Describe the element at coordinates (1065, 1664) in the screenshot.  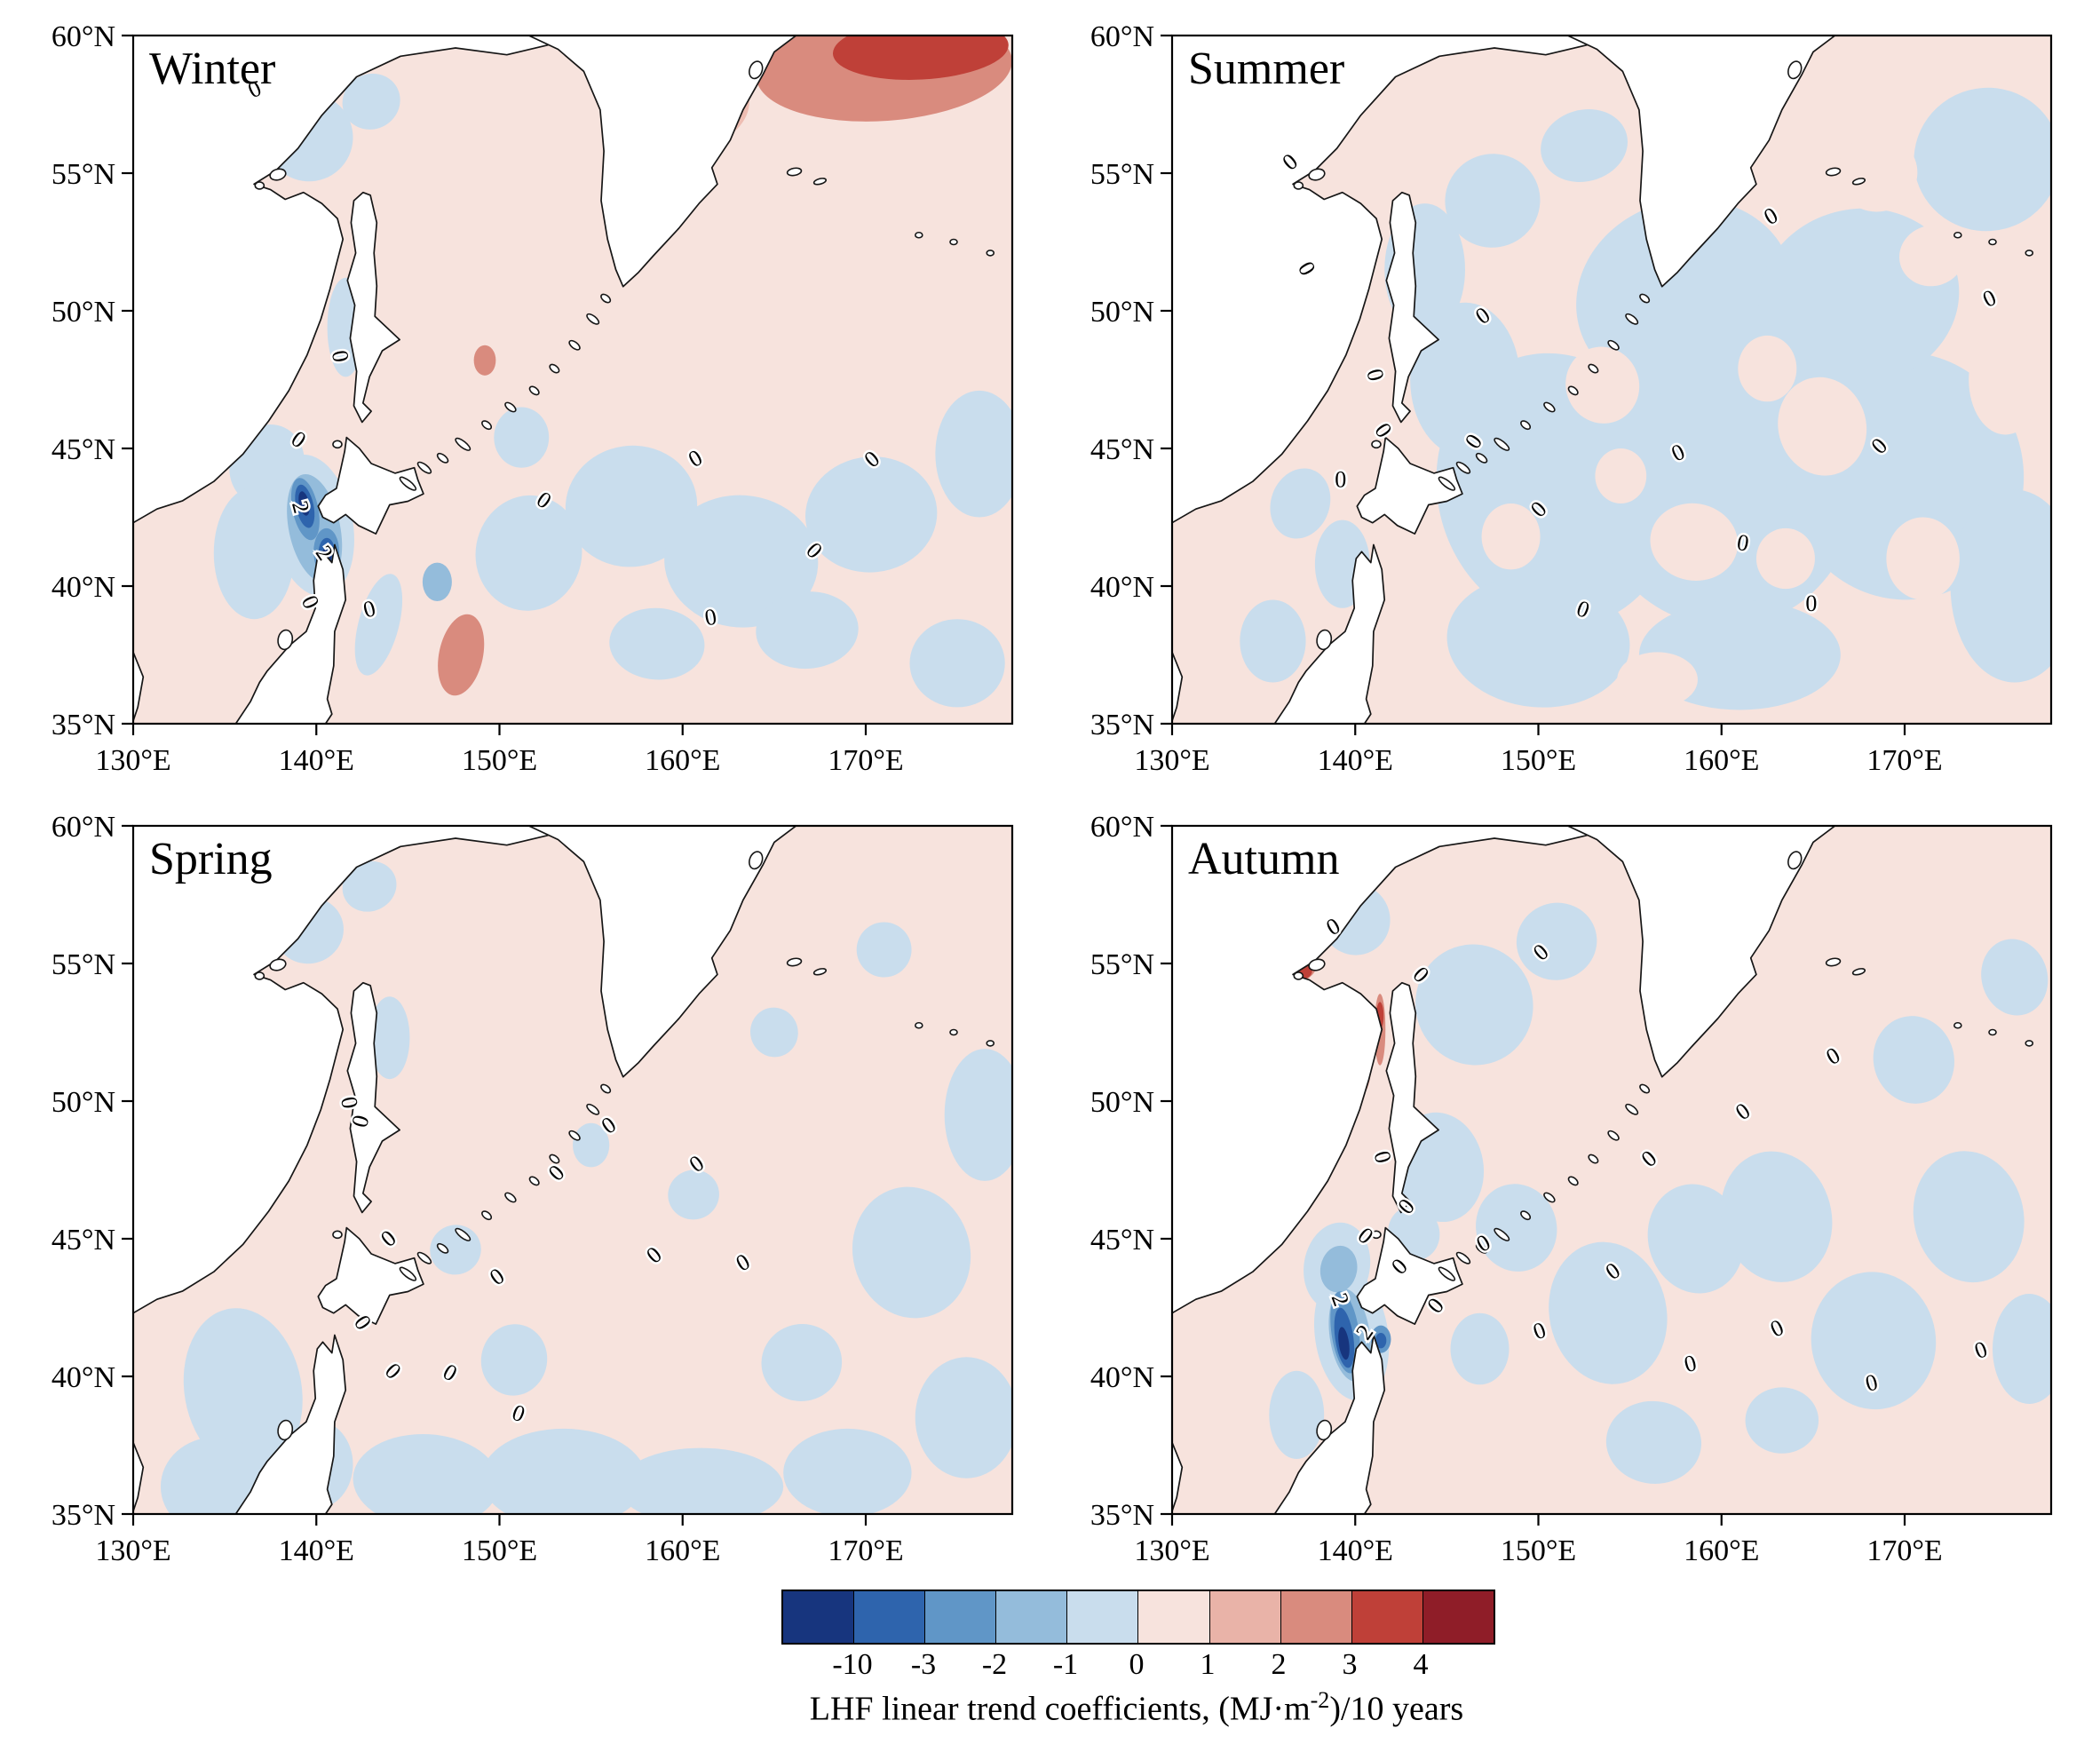
I see `colorbar-tick-label: -1` at that location.